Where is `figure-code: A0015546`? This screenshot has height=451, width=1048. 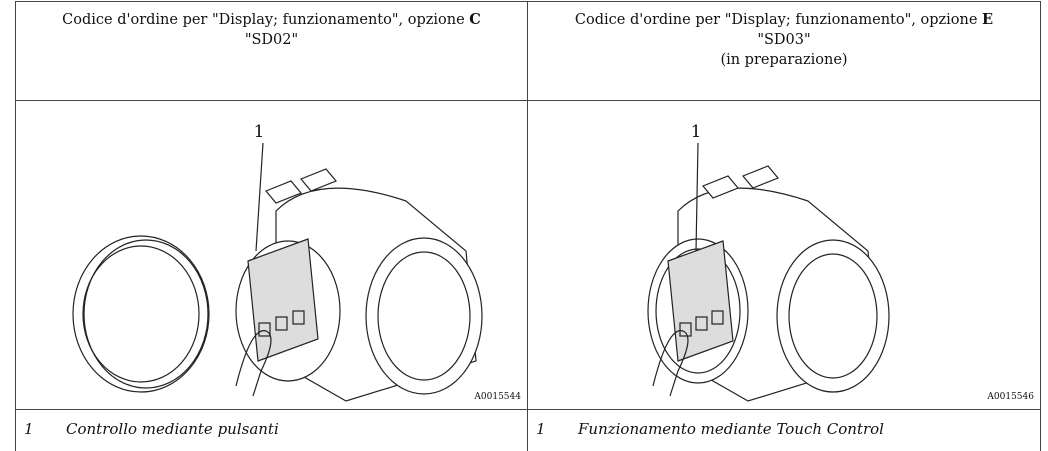
figure-code: A0015546 is located at coordinates (1010, 397).